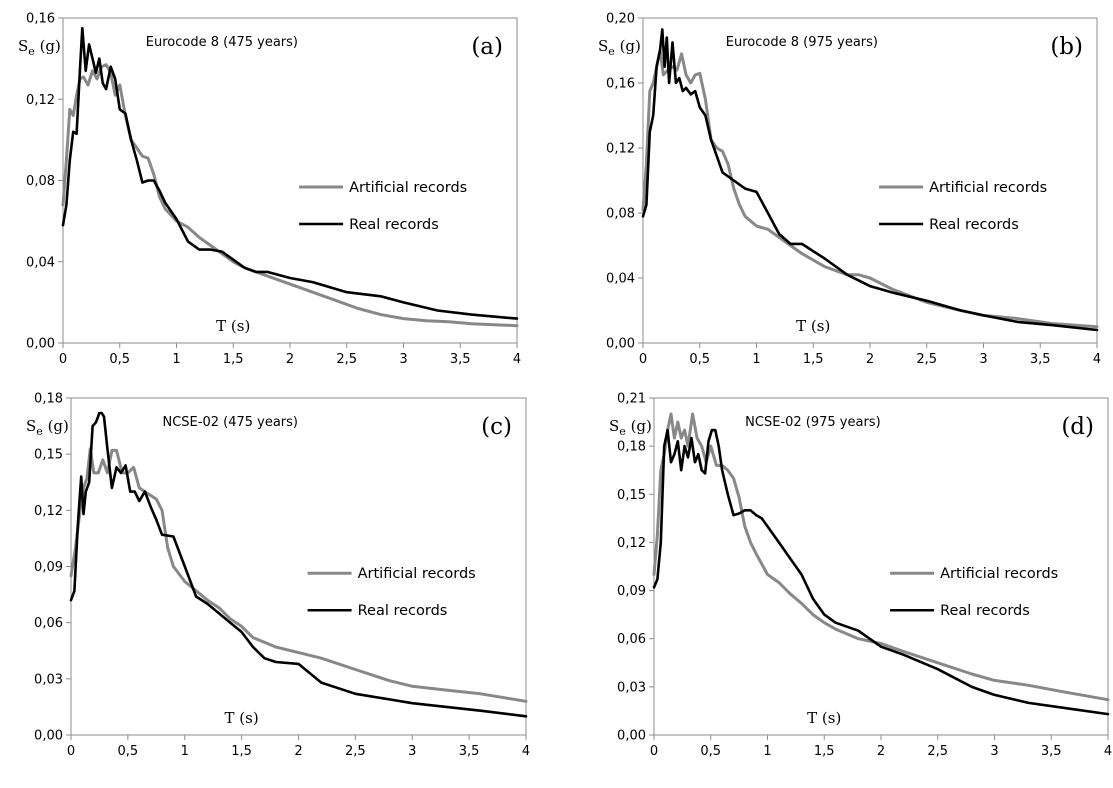  I want to click on y-tick-label: 0,08, so click(40, 181).